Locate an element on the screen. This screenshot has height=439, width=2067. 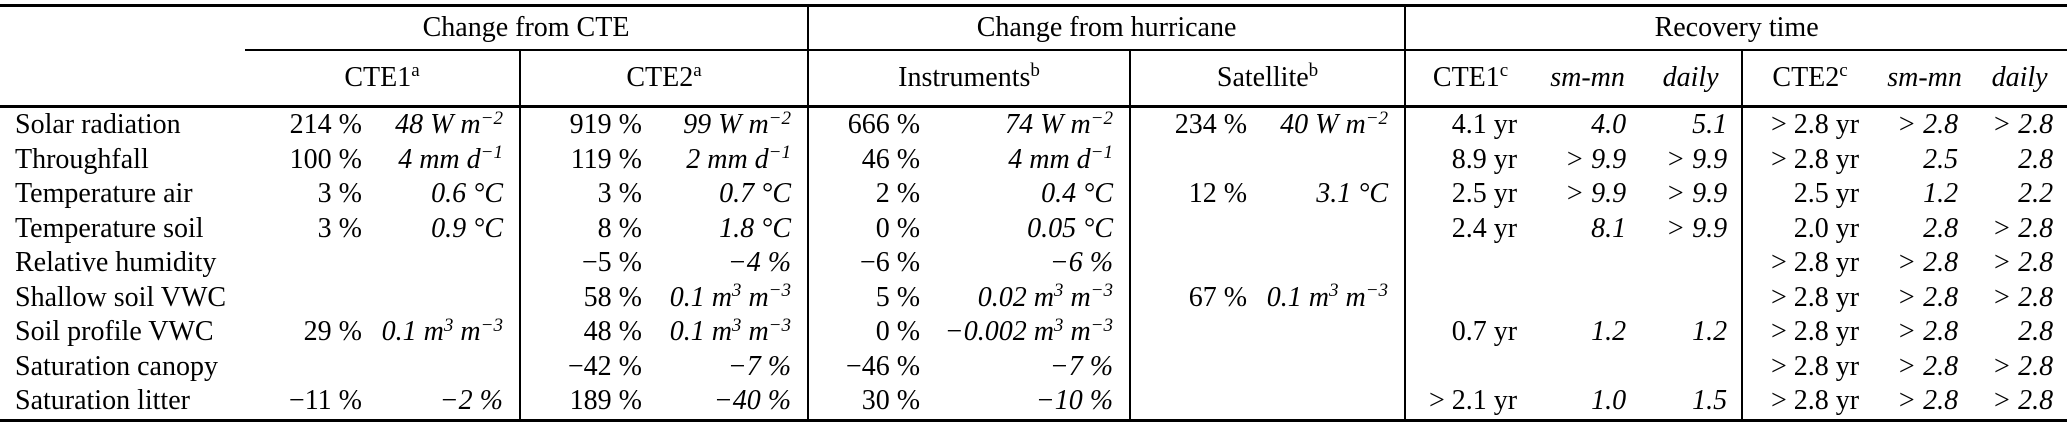
table-cell: 0.9 °C is located at coordinates (467, 228).